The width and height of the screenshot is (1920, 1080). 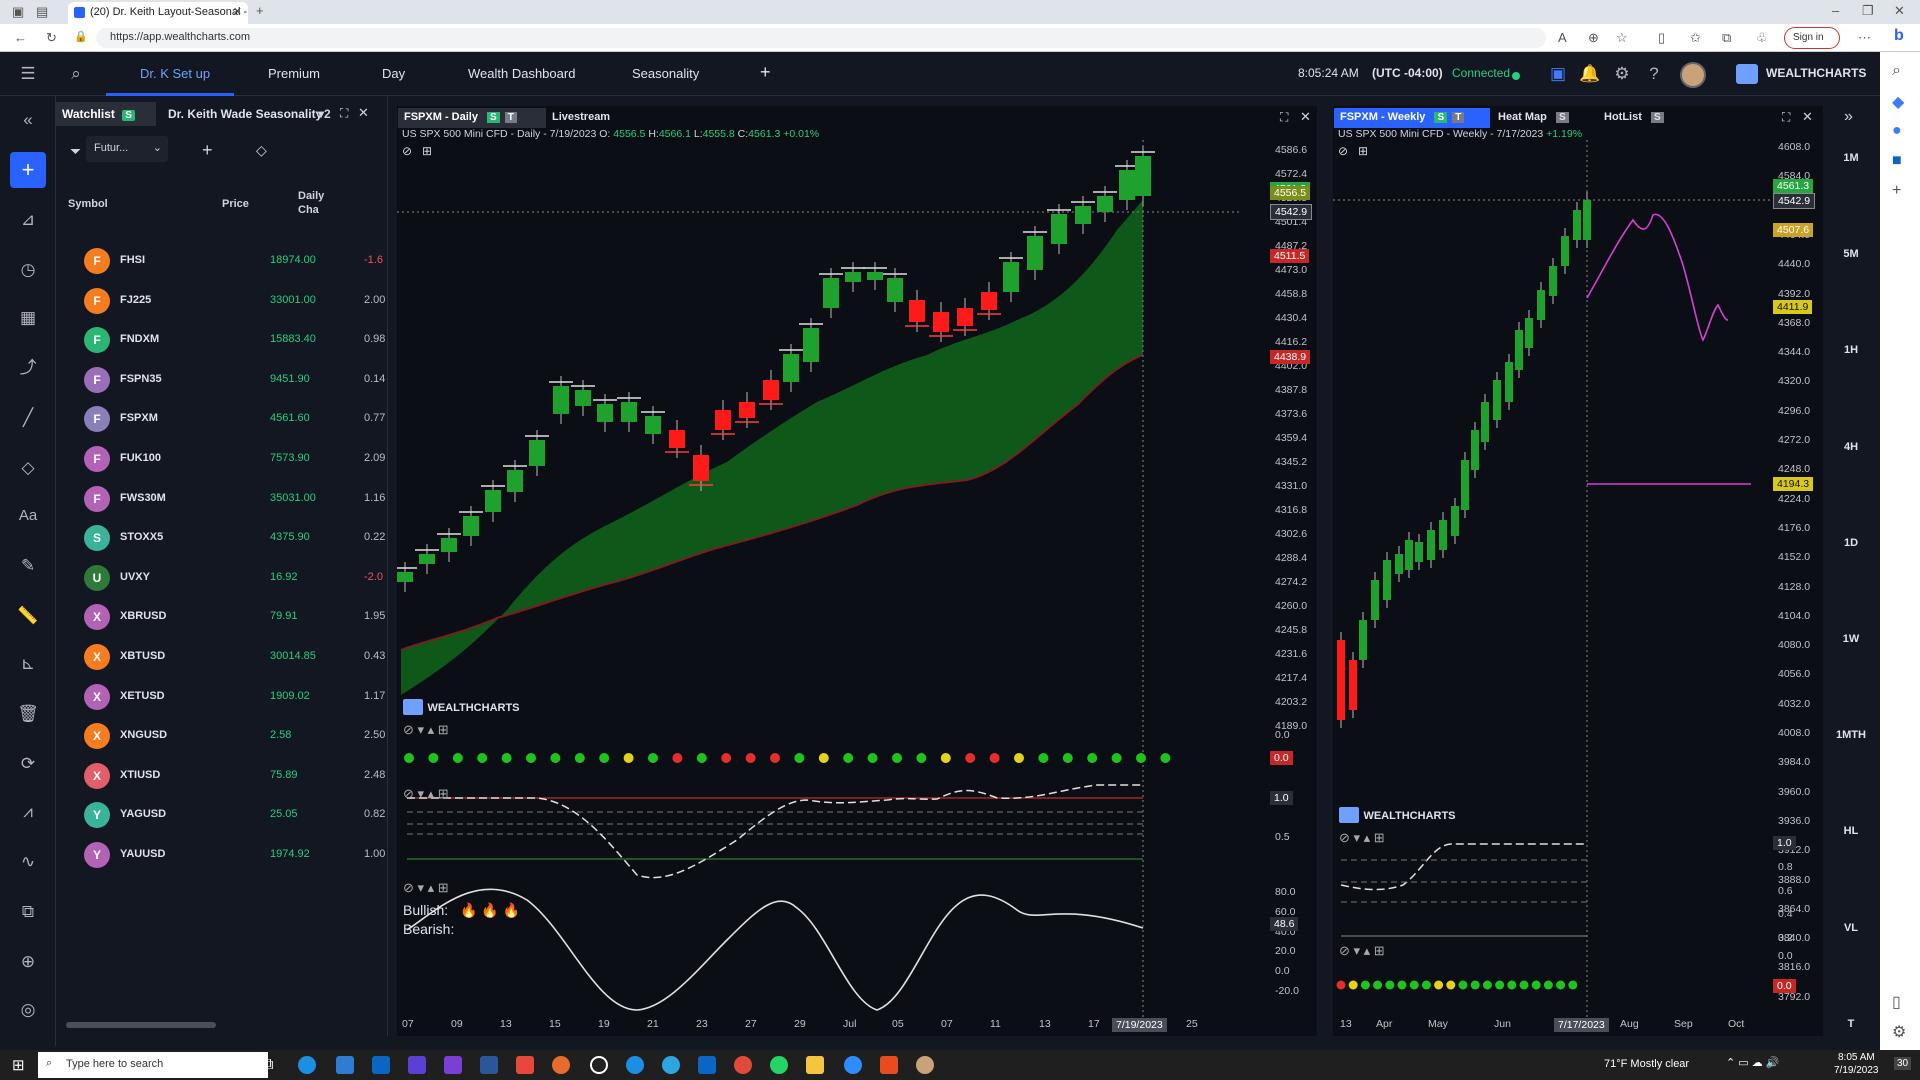 I want to click on nav-tab-seasonality: Seasonality, so click(x=666, y=73).